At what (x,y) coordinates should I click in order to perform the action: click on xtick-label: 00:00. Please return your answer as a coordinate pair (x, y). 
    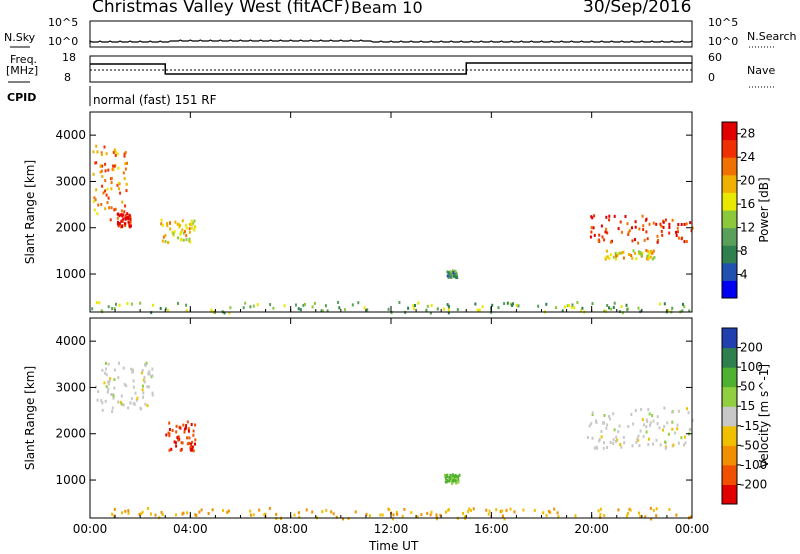
    Looking at the image, I should click on (692, 529).